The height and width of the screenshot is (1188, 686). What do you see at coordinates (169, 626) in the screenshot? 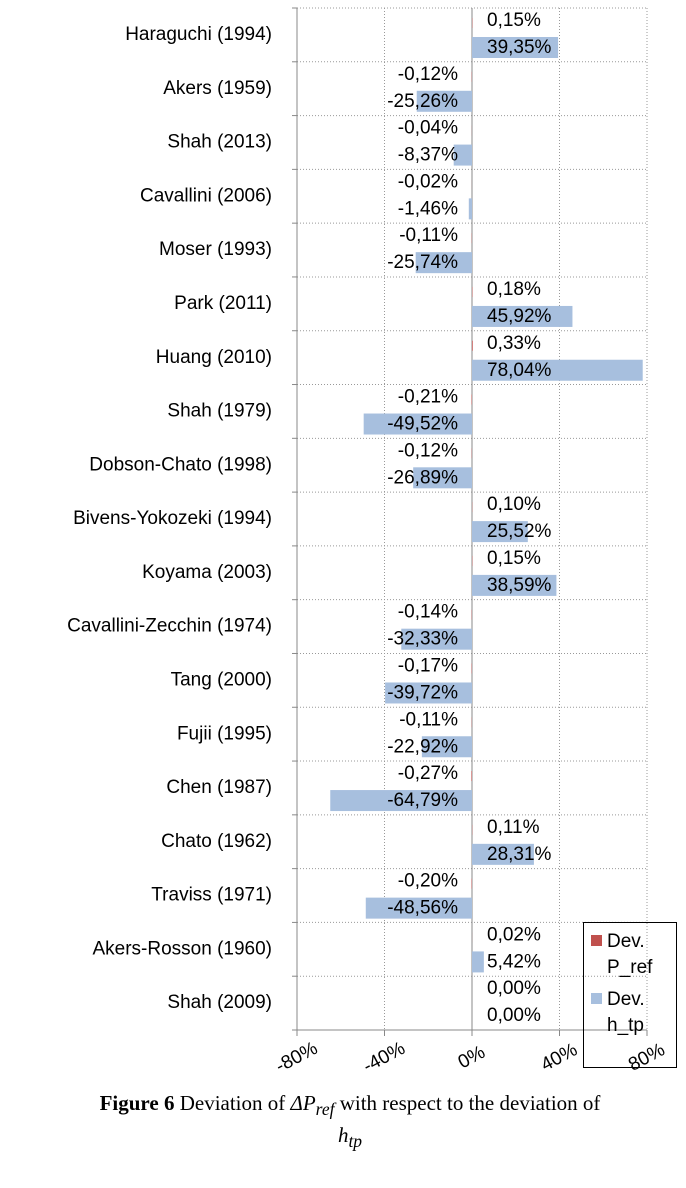
I see `y-tick-label: Cavallini-Zecchin (1974)` at bounding box center [169, 626].